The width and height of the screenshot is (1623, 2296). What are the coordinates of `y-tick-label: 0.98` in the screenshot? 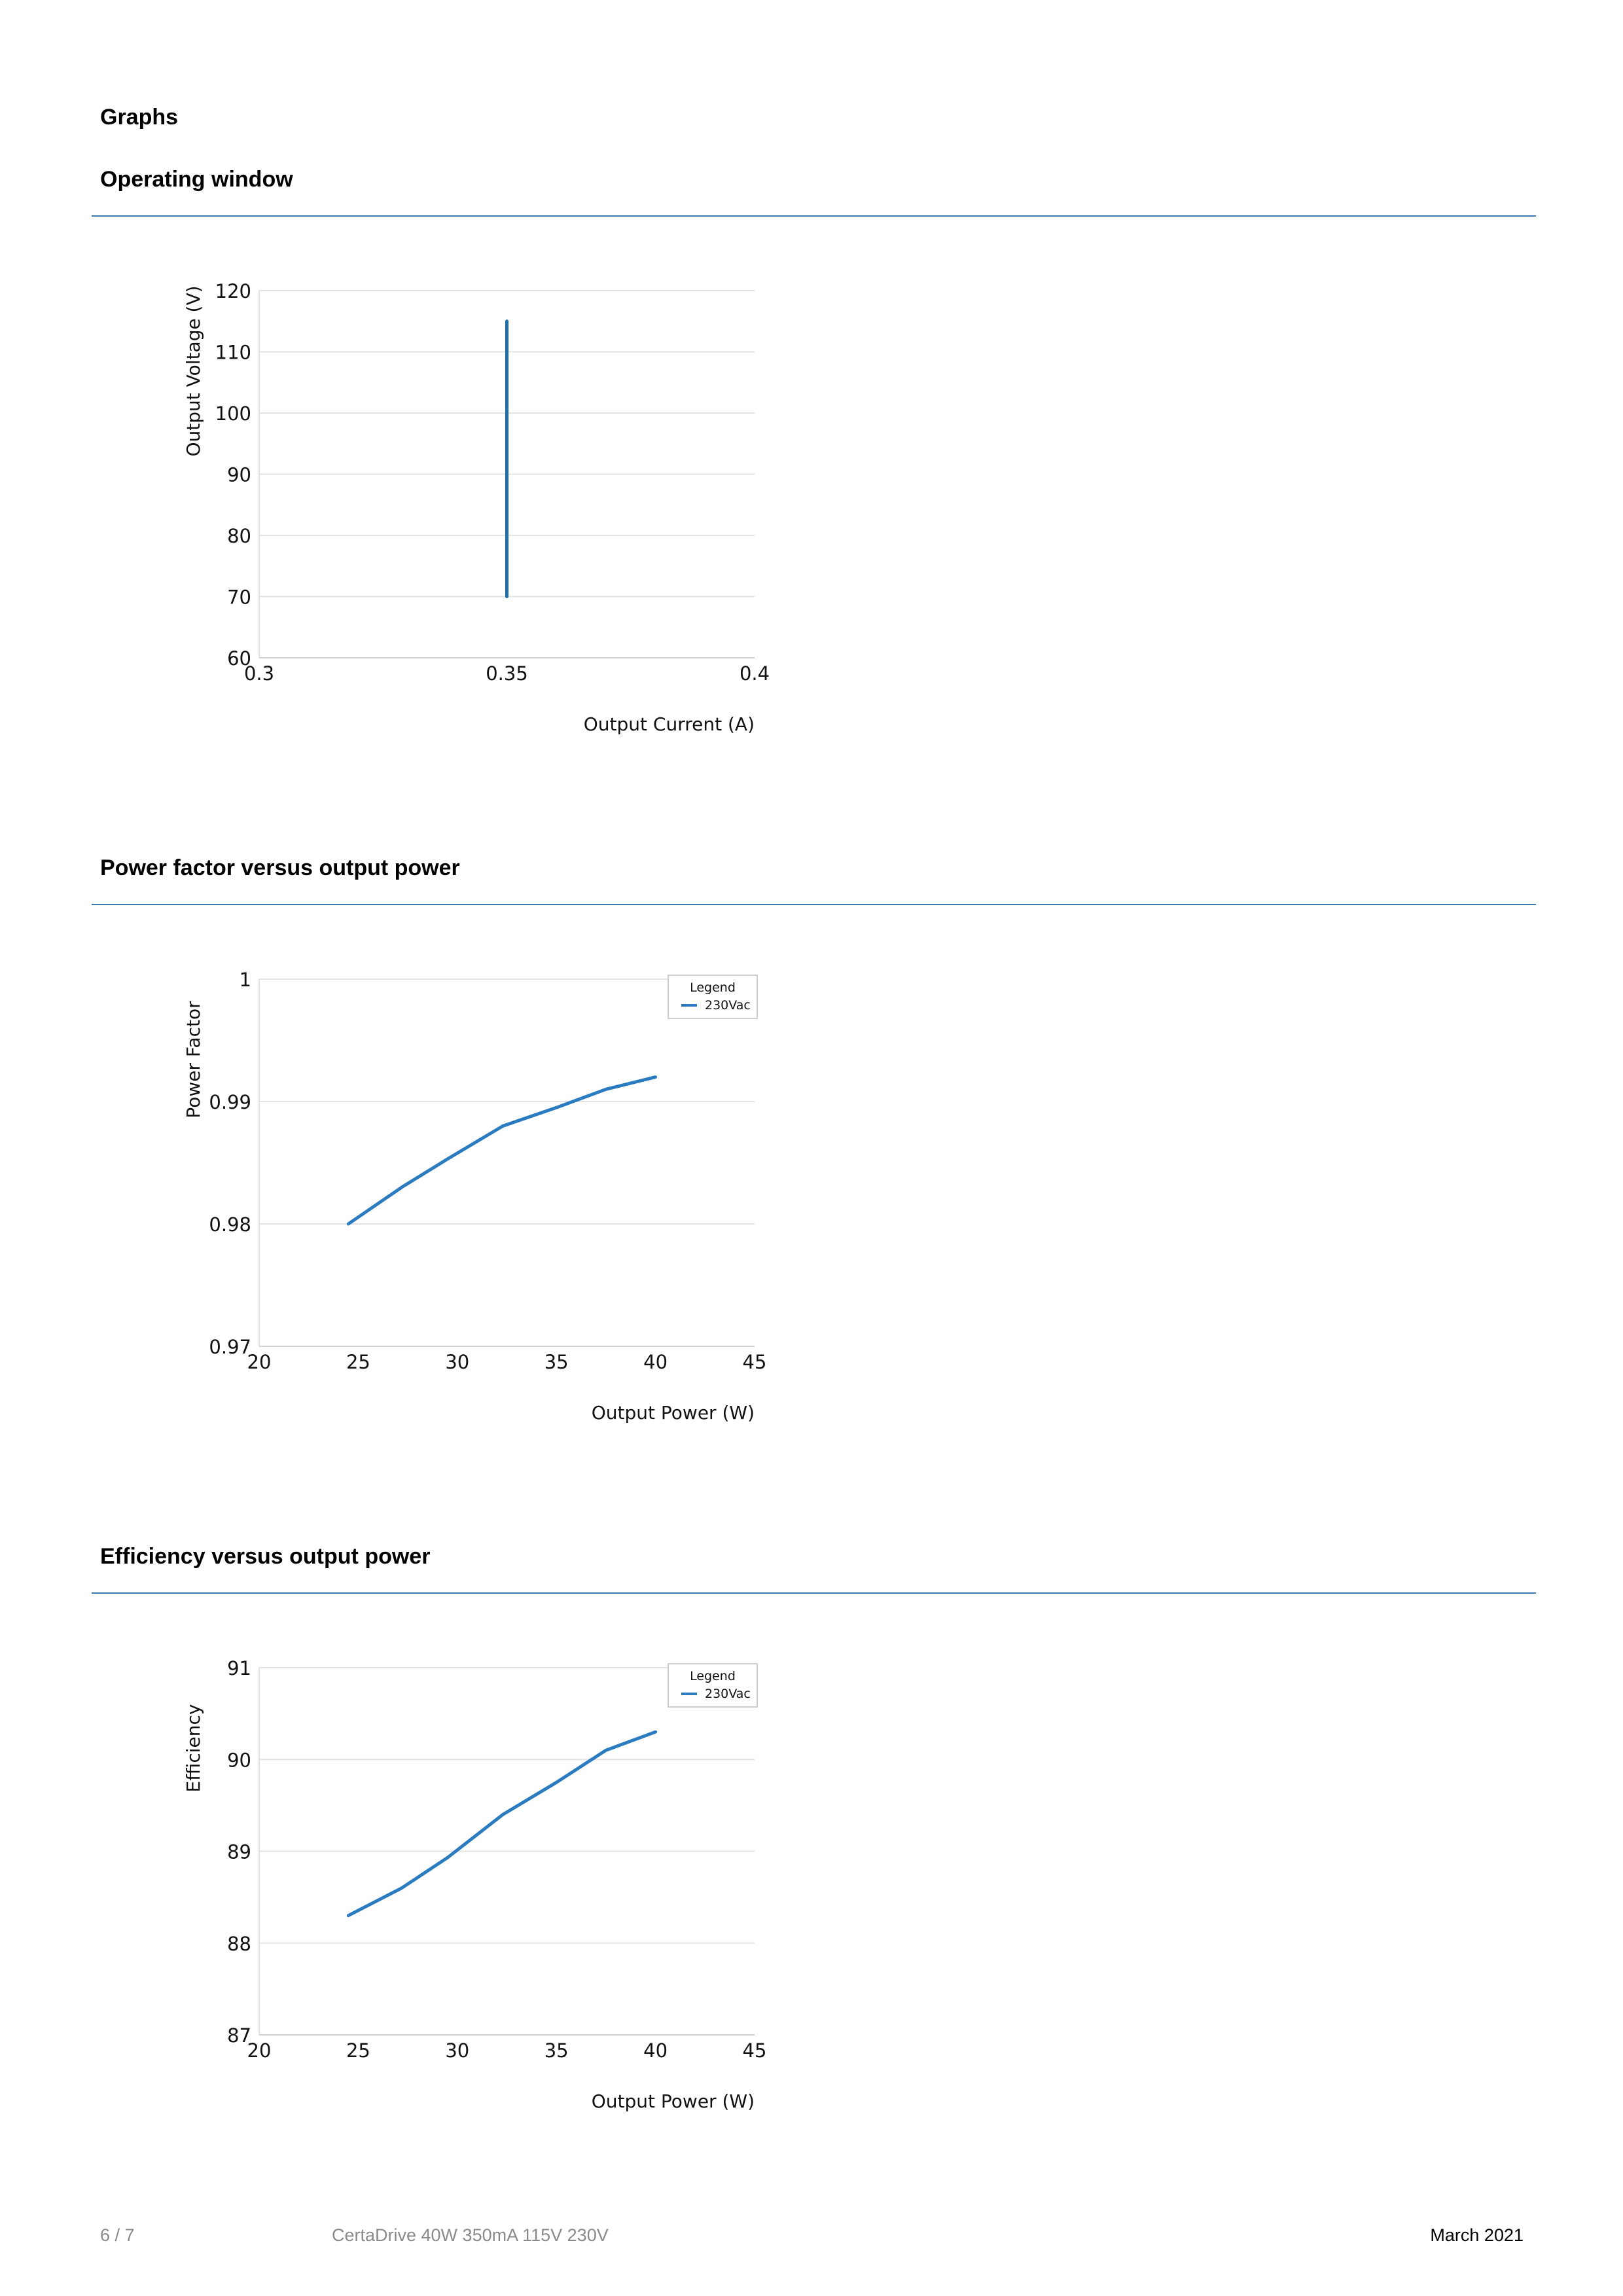 It's located at (230, 1224).